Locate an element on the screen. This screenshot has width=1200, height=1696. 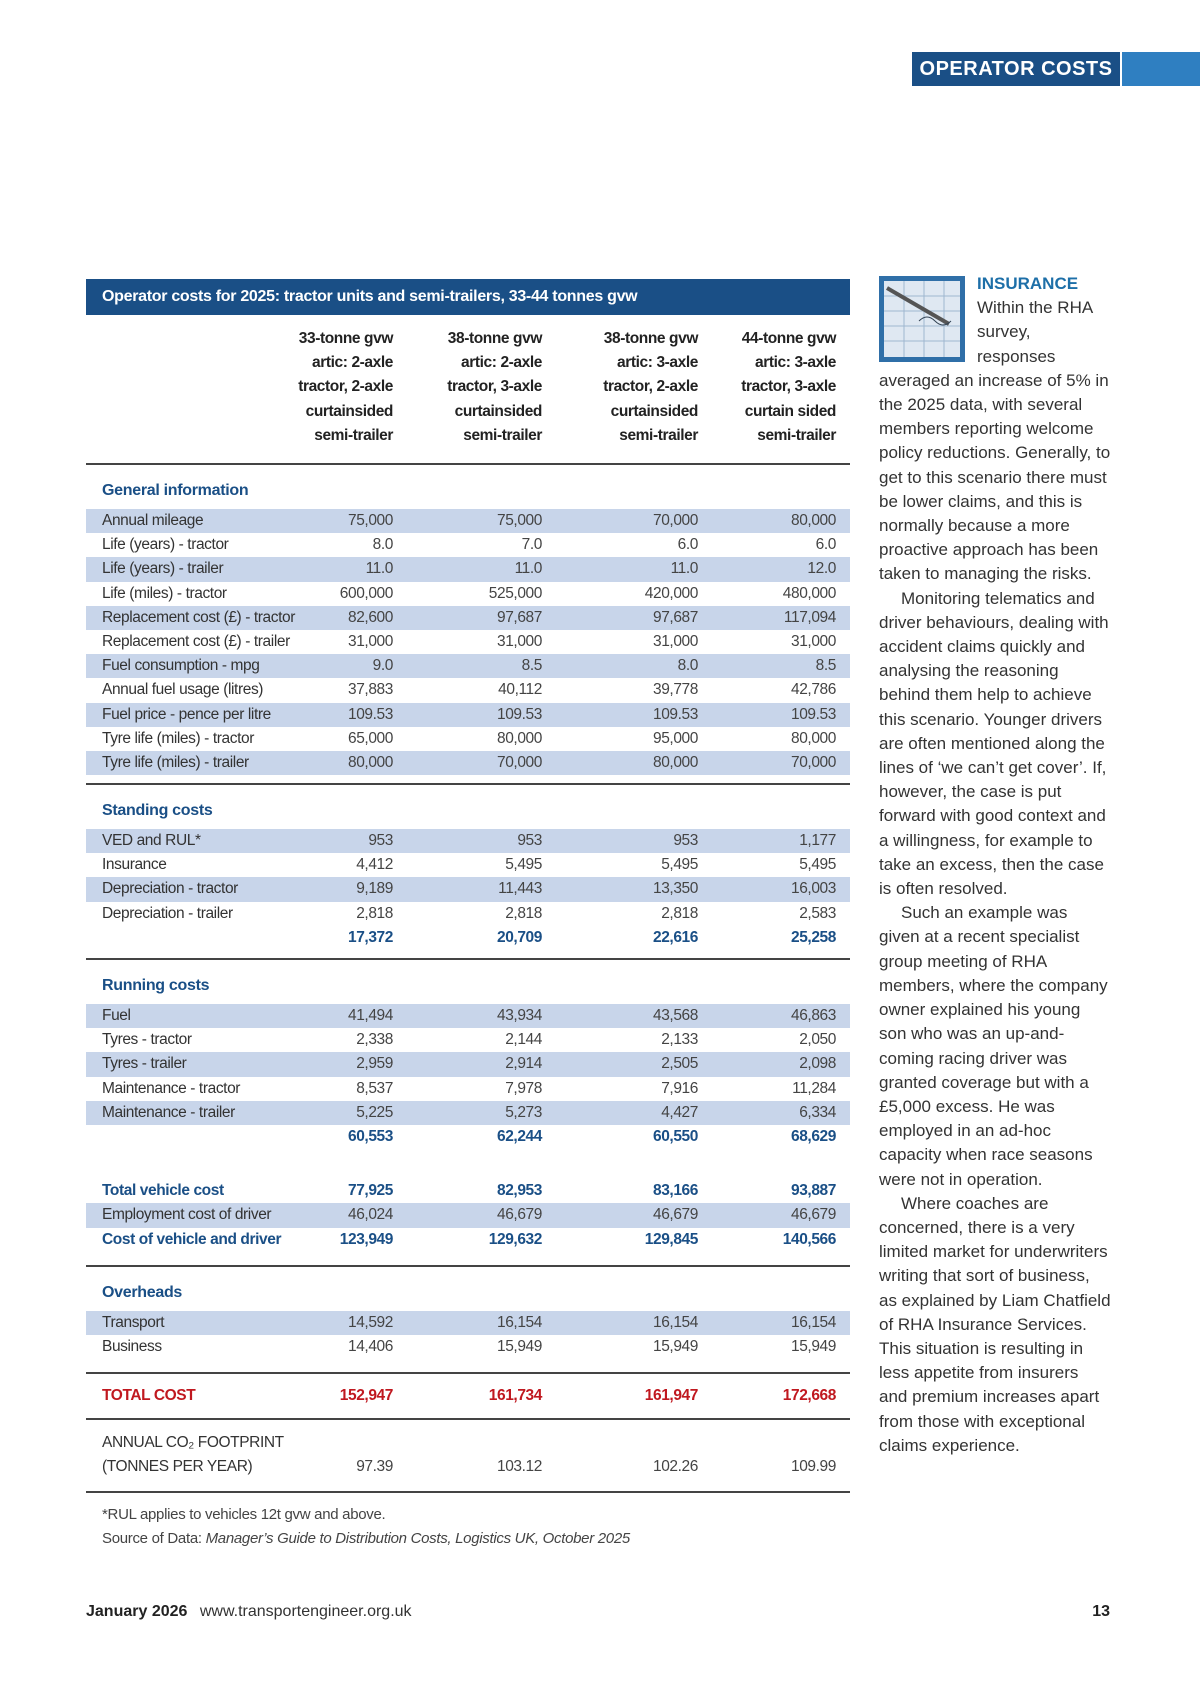
row-label: Maintenance - trailer is located at coordinates (168, 1112).